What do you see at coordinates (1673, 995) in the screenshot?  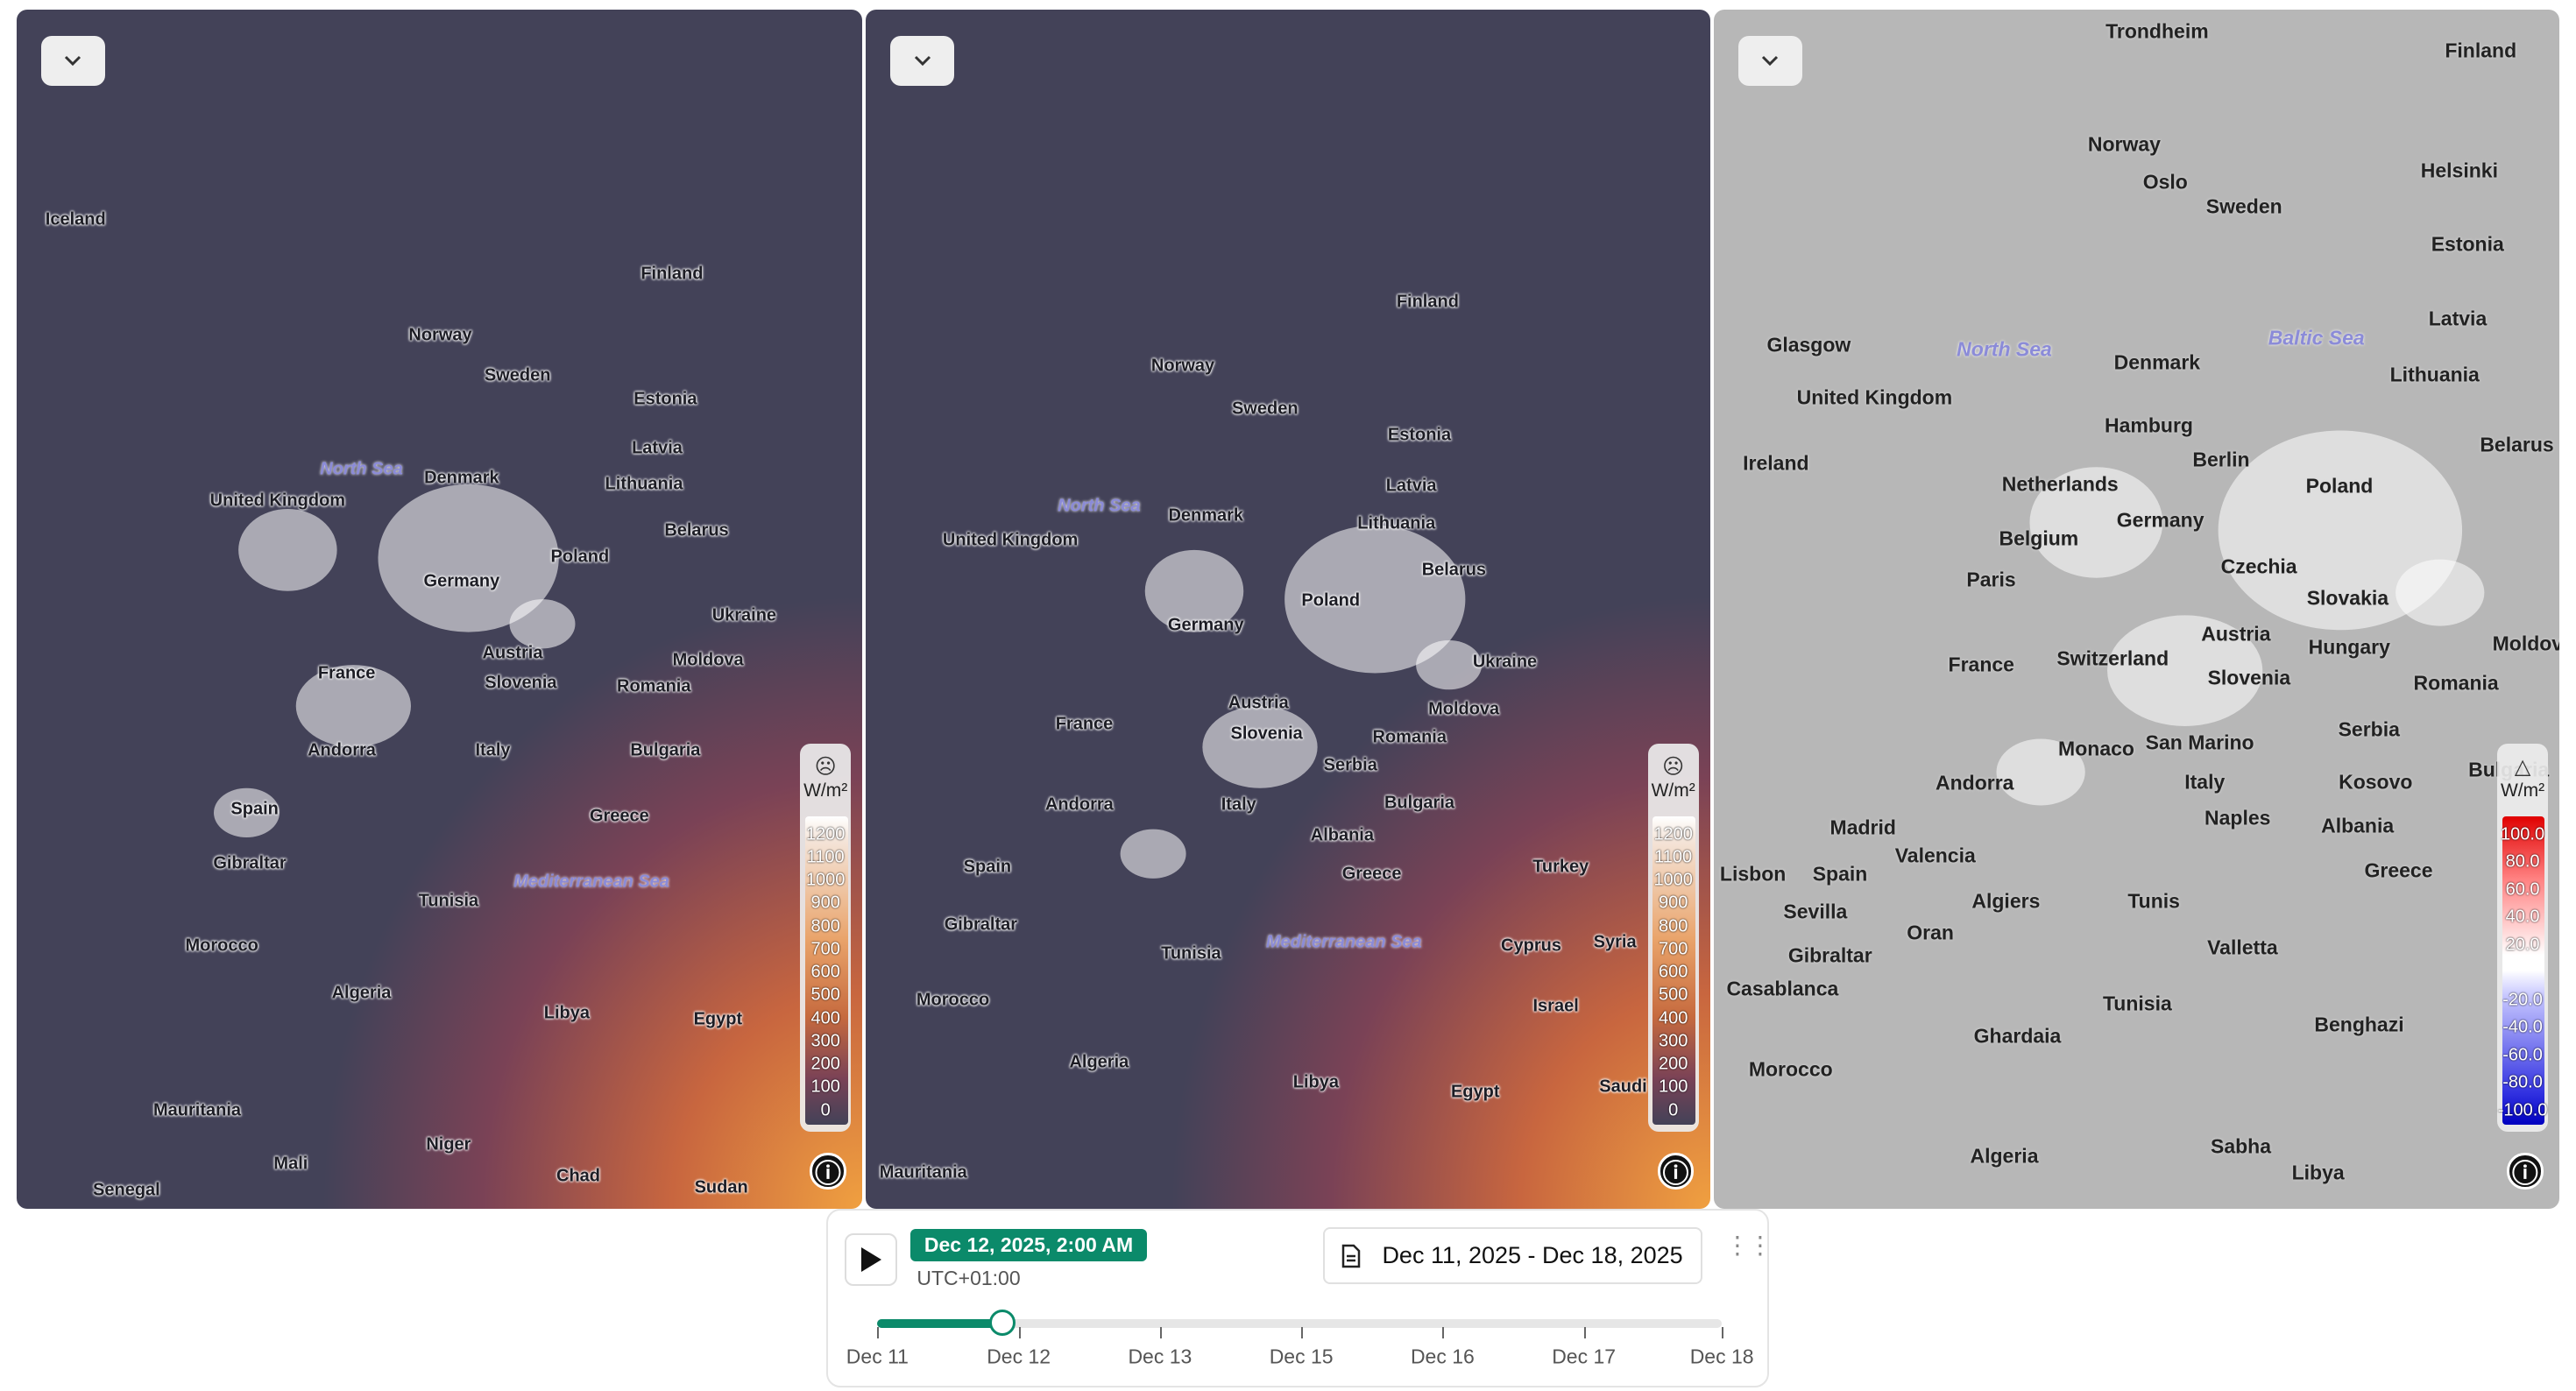 I see `legend-value: 500` at bounding box center [1673, 995].